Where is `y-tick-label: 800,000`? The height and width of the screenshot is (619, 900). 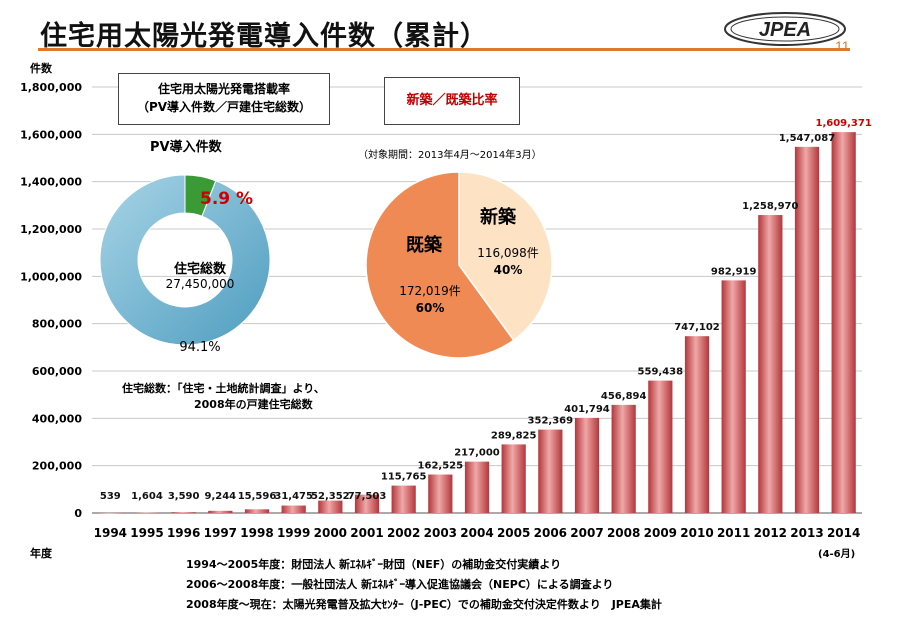
y-tick-label: 800,000 is located at coordinates (57, 324).